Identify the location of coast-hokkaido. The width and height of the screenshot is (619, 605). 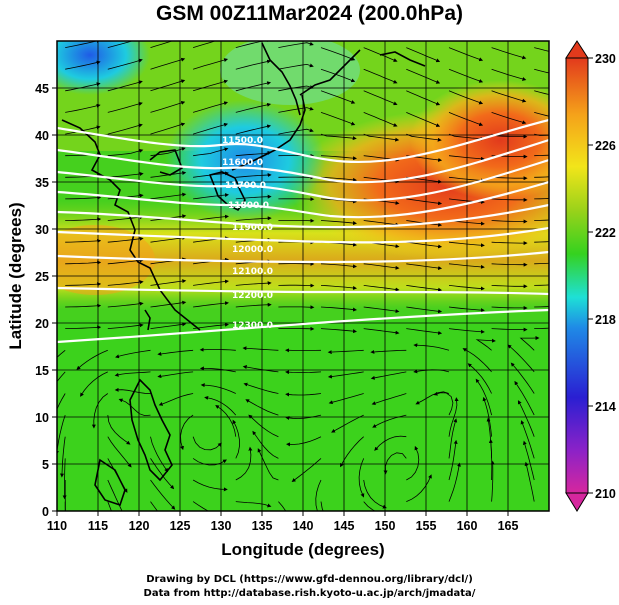
(330, 72).